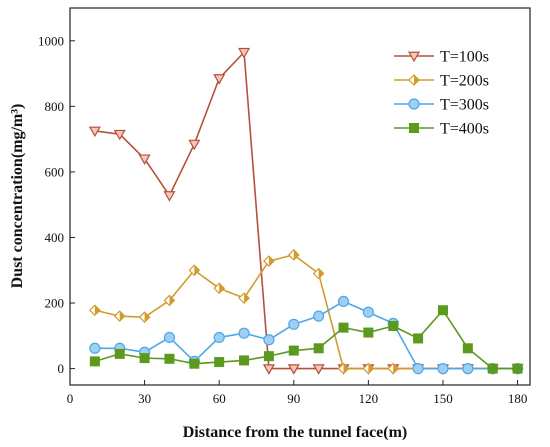 The height and width of the screenshot is (447, 550). Describe the element at coordinates (17, 196) in the screenshot. I see `y-axis-title: Dust concentration(mg/m³)` at that location.